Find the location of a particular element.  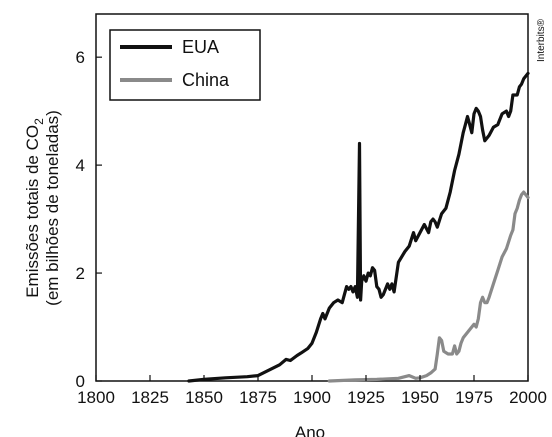

y-axis-label-subscript: 2 is located at coordinates (39, 121).